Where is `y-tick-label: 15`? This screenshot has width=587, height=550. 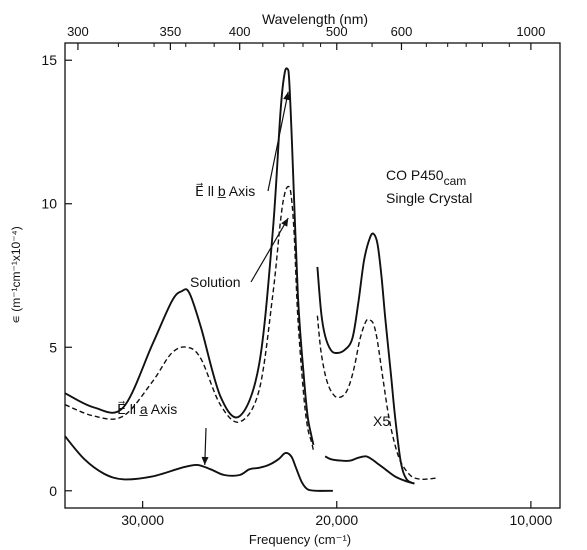 y-tick-label: 15 is located at coordinates (49, 60).